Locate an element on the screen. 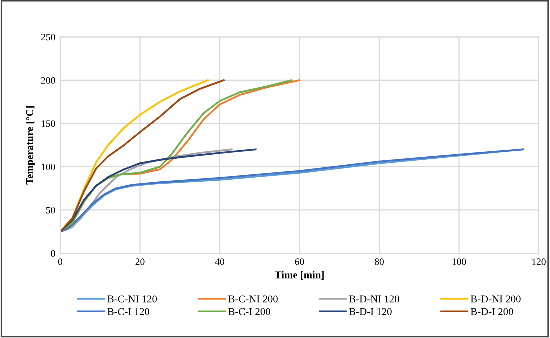  y-tick-label: 100 is located at coordinates (49, 167).